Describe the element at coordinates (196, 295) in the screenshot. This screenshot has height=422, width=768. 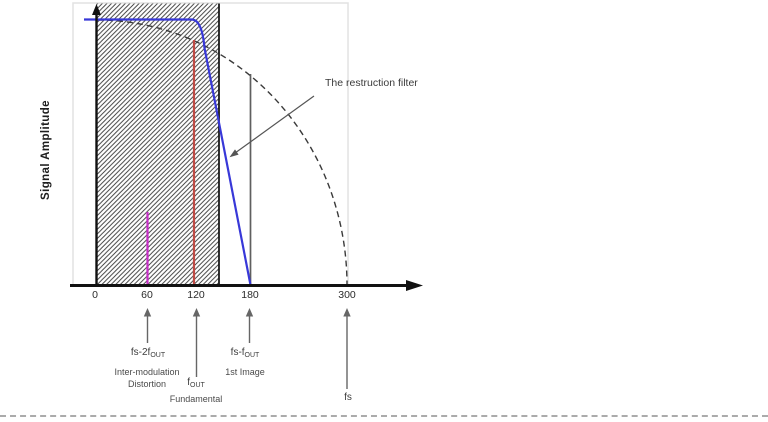
I see `x-tick-120: 120` at that location.